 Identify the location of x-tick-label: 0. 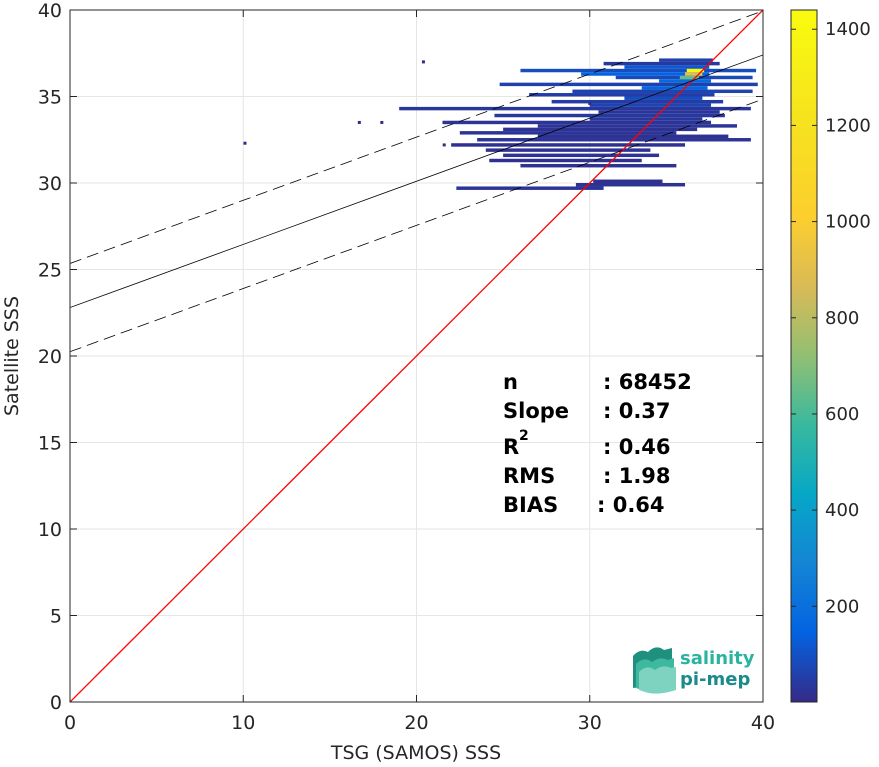
(70, 723).